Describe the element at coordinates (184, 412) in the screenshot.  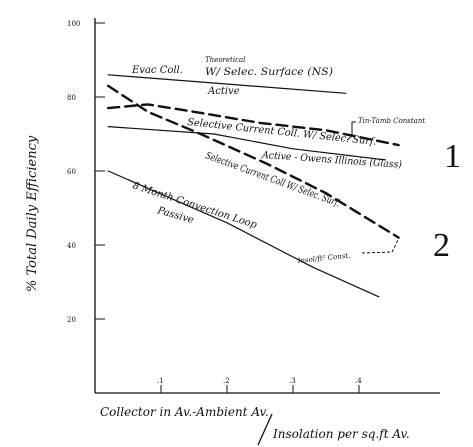
I see `x-axis-label-part1: Collector in Av.-Ambient Av.` at that location.